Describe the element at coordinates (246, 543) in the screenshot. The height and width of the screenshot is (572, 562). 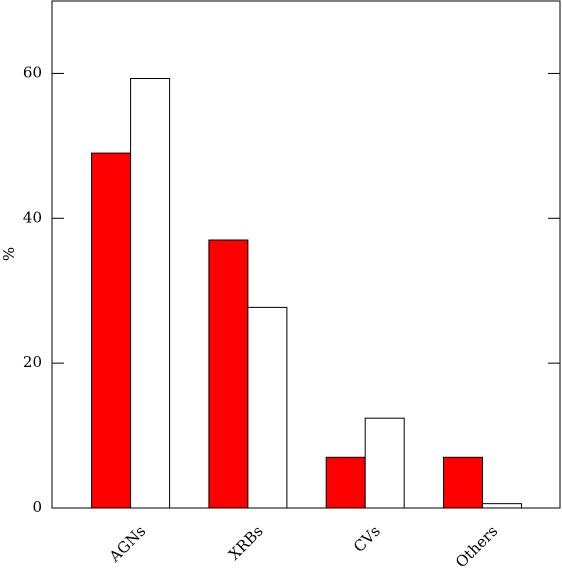
I see `x-tick-label: XRBs` at that location.